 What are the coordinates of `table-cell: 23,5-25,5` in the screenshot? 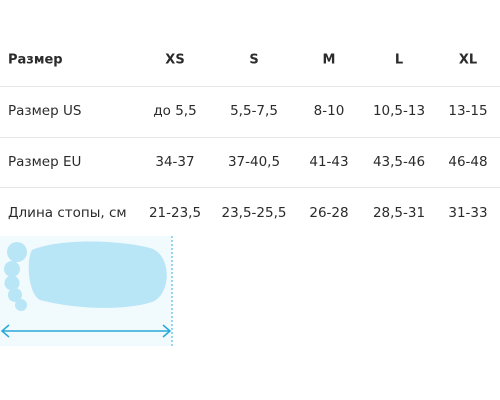 It's located at (254, 213).